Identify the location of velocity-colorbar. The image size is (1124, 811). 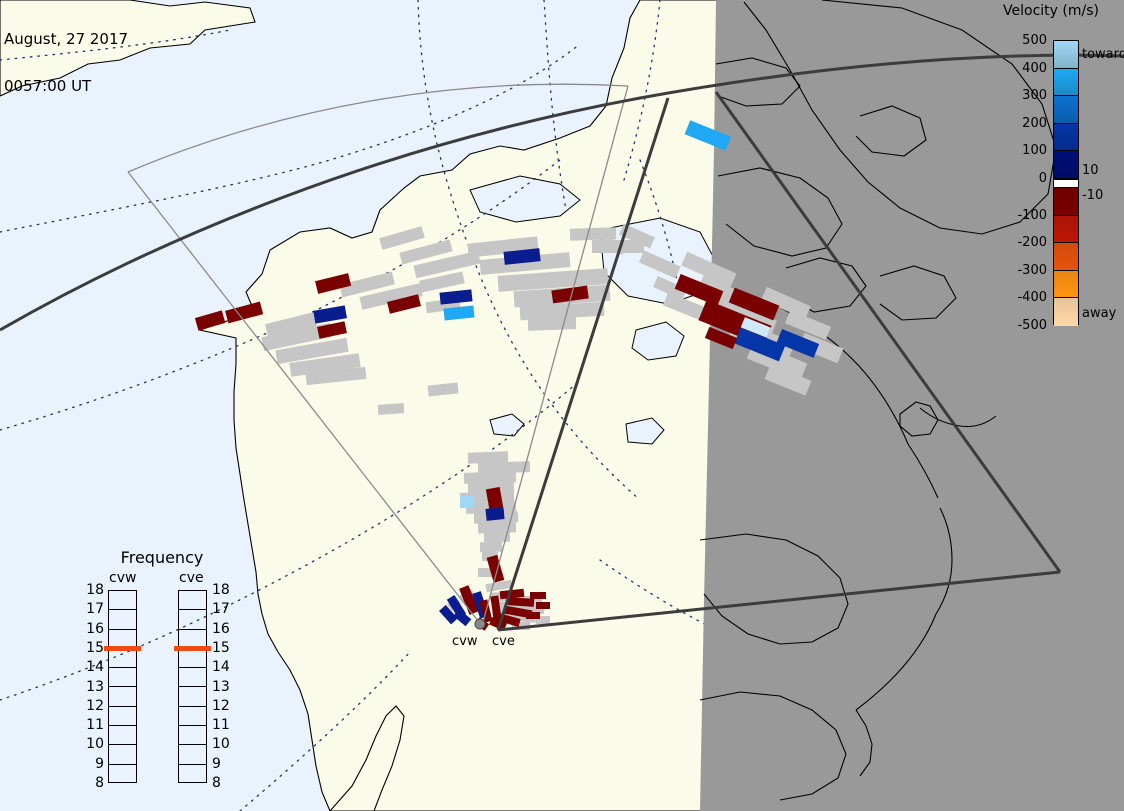
(1066, 183).